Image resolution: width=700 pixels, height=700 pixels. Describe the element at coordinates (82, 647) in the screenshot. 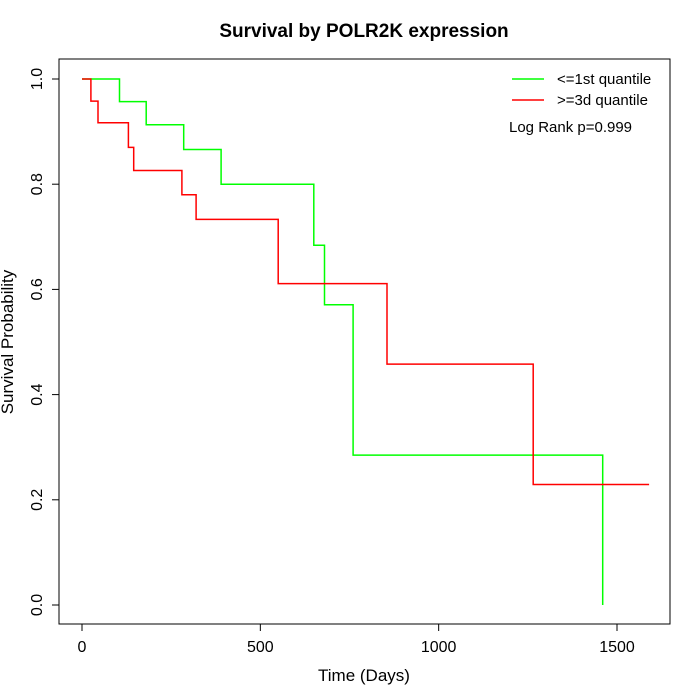

I see `x-tick-label: 0` at that location.